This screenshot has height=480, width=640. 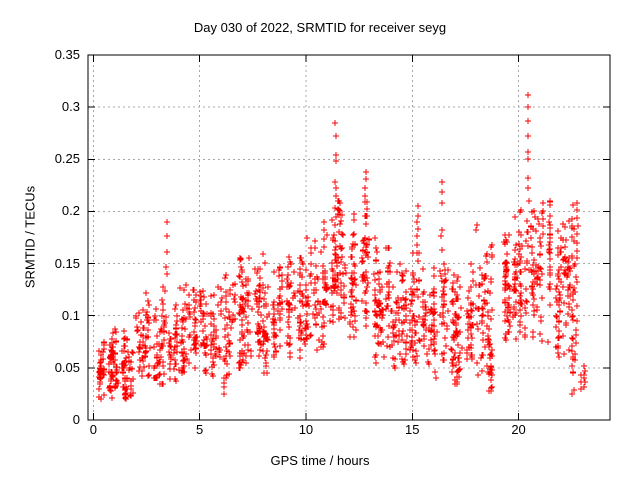 What do you see at coordinates (67, 263) in the screenshot?
I see `y-tick-label: 0.15` at bounding box center [67, 263].